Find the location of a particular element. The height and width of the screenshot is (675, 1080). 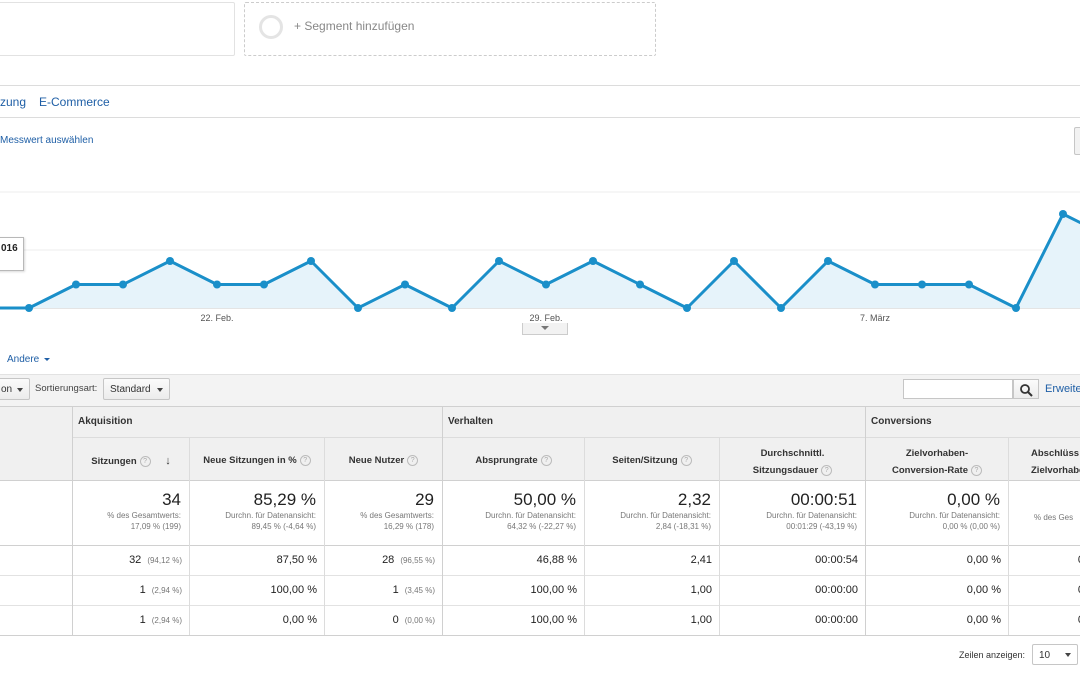

col-conversion-rate: Zielvorhaben- Conversion-Rate? is located at coordinates (937, 462).